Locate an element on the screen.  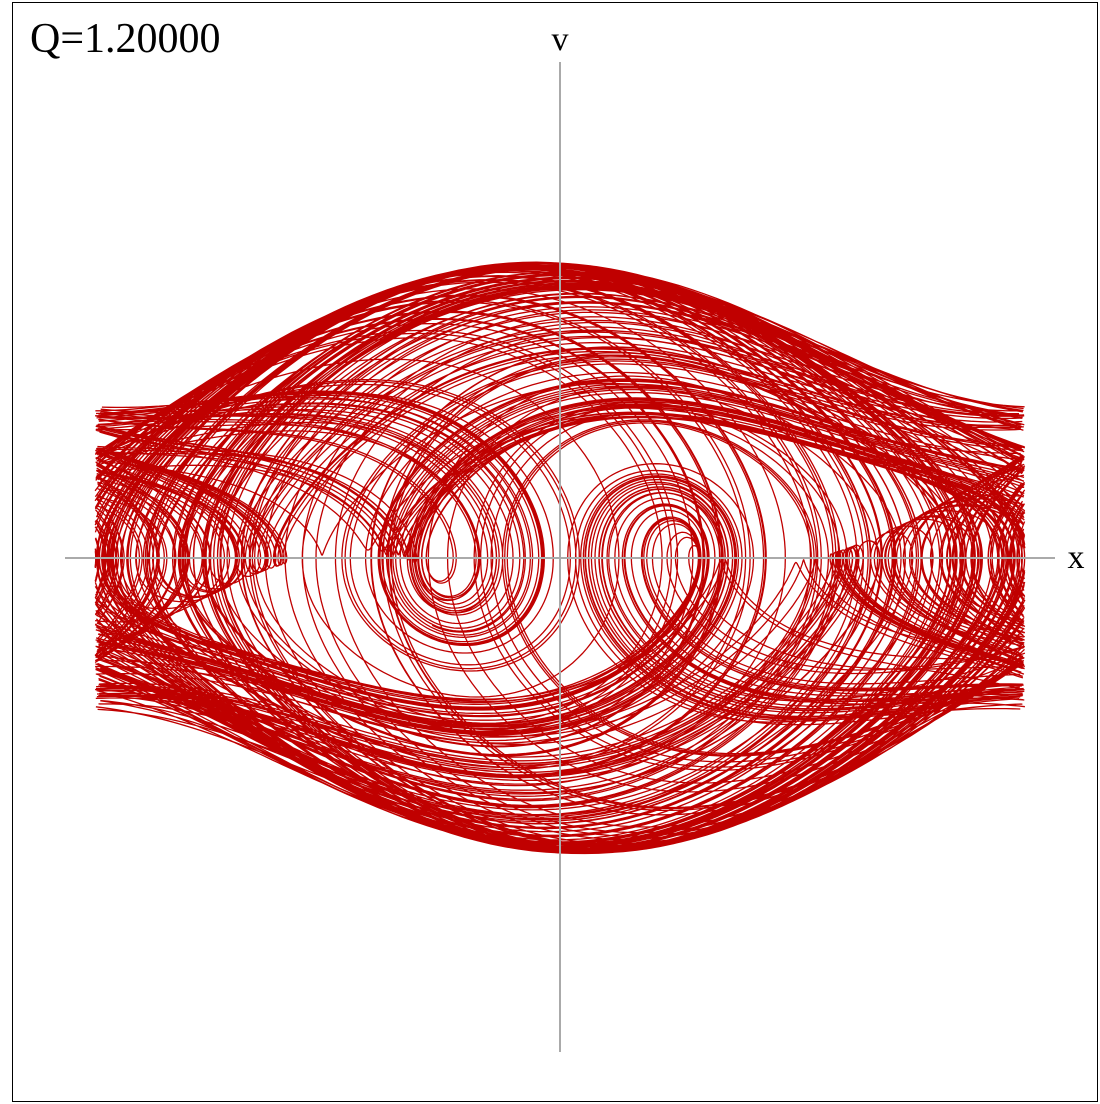
y-axis-label: v is located at coordinates (560, 39).